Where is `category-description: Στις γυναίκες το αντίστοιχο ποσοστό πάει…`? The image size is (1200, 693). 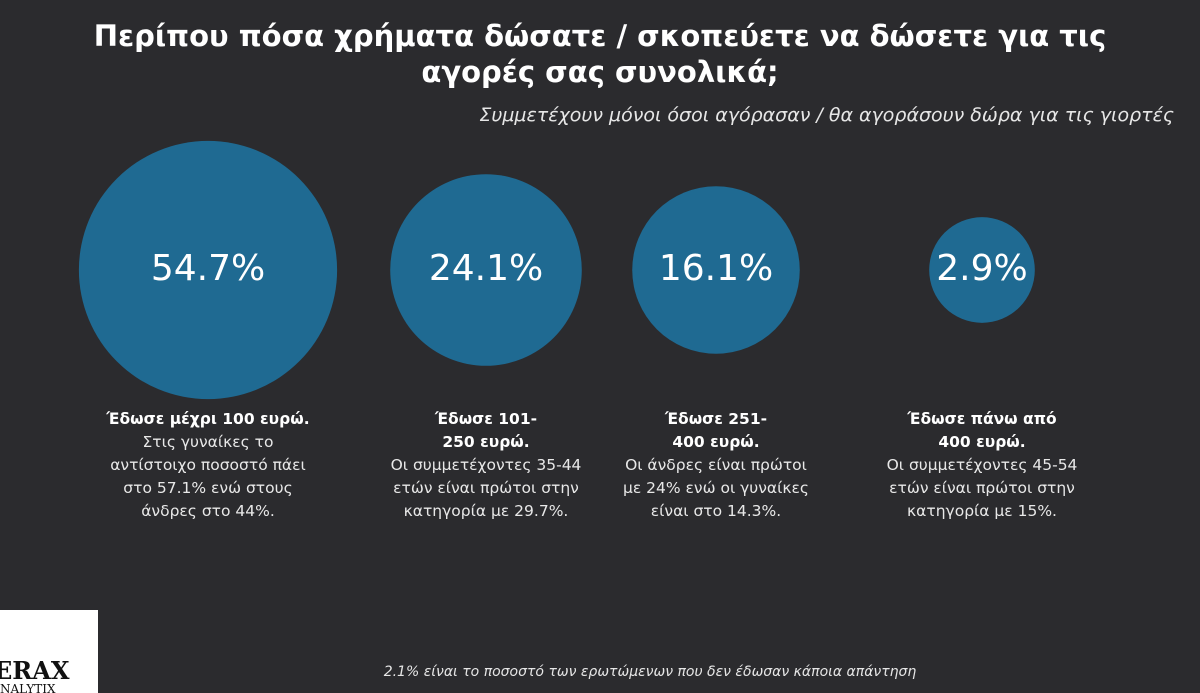
category-description: Στις γυναίκες το αντίστοιχο ποσοστό πάει… is located at coordinates (208, 476).